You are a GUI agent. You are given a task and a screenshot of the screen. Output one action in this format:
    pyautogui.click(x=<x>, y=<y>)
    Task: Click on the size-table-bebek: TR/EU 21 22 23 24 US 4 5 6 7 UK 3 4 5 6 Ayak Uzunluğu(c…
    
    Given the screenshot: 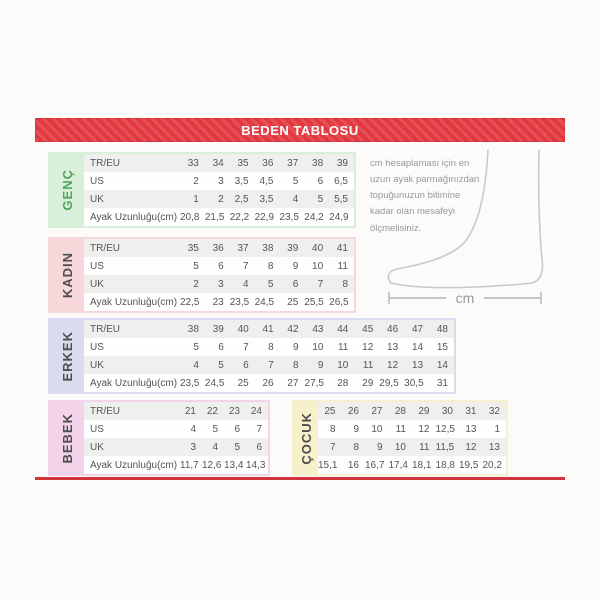 What is the action you would take?
    pyautogui.click(x=176, y=438)
    